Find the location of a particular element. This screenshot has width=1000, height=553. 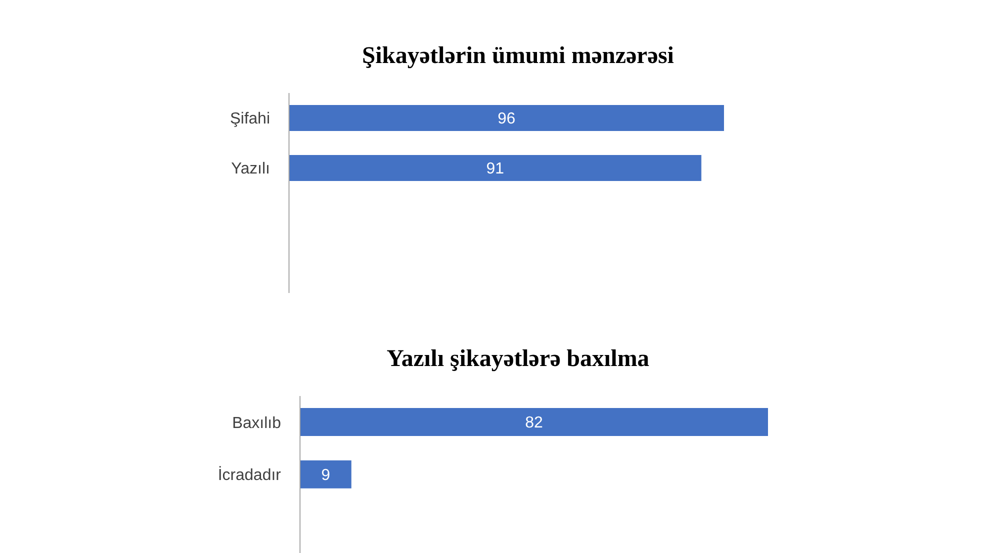

data-label: 9 is located at coordinates (325, 475).